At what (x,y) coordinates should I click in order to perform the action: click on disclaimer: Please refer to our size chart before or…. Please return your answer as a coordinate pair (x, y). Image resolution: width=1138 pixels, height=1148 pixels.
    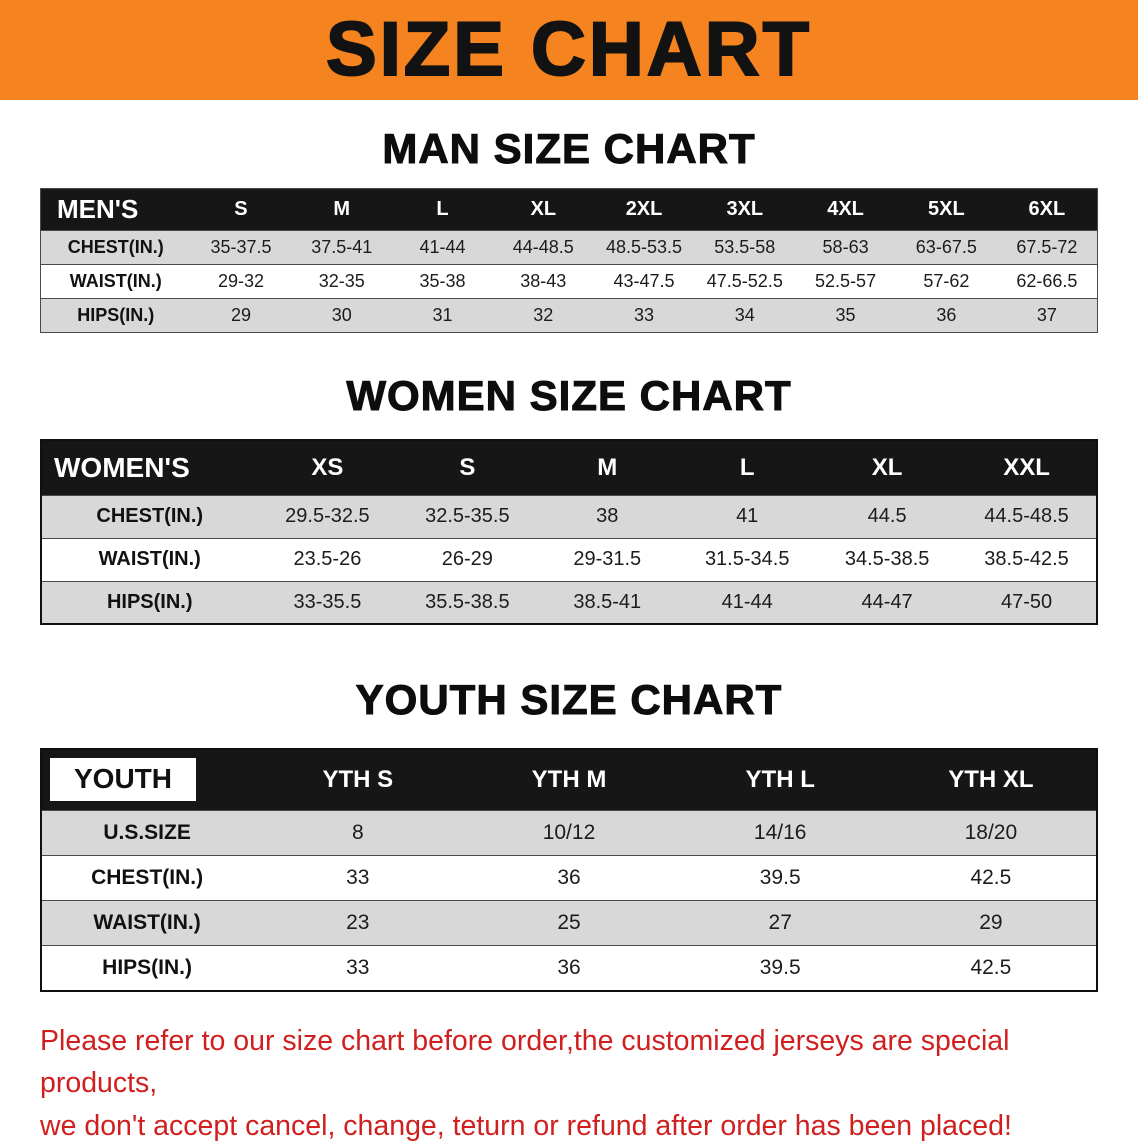
    Looking at the image, I should click on (569, 1084).